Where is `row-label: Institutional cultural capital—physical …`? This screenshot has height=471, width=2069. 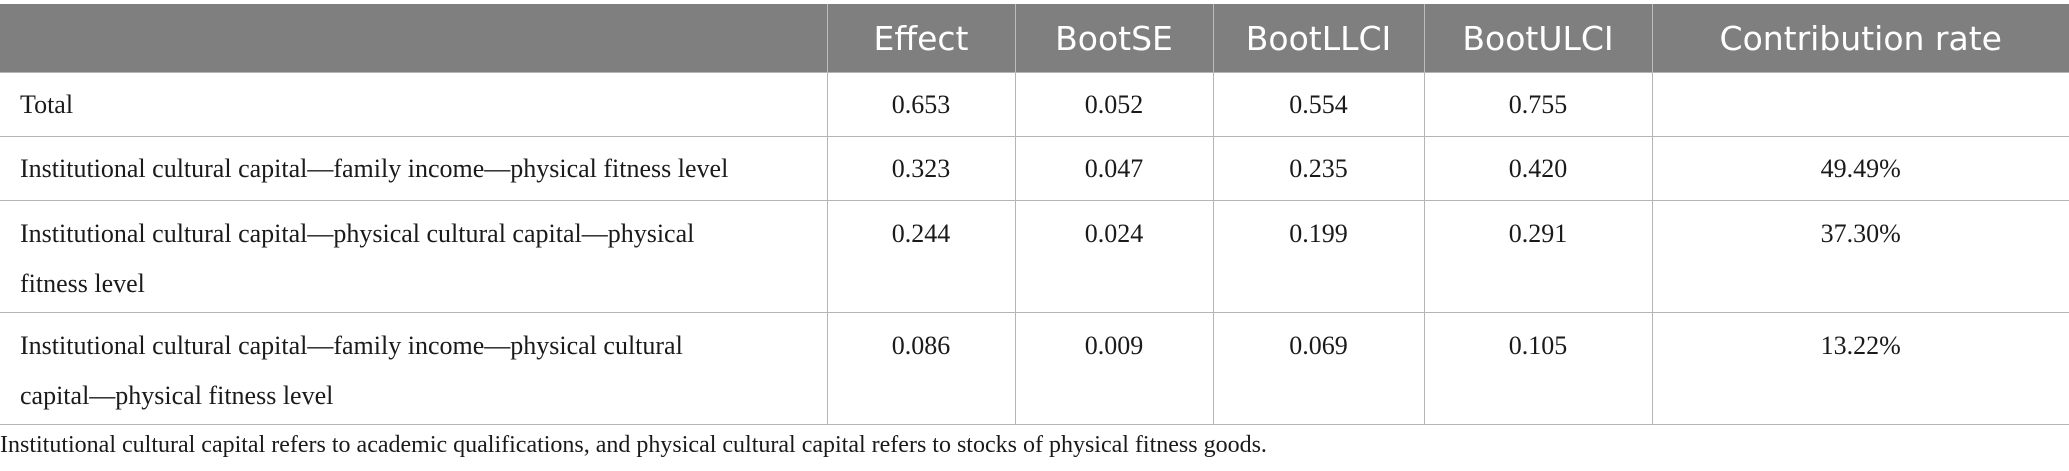 row-label: Institutional cultural capital—physical … is located at coordinates (414, 256).